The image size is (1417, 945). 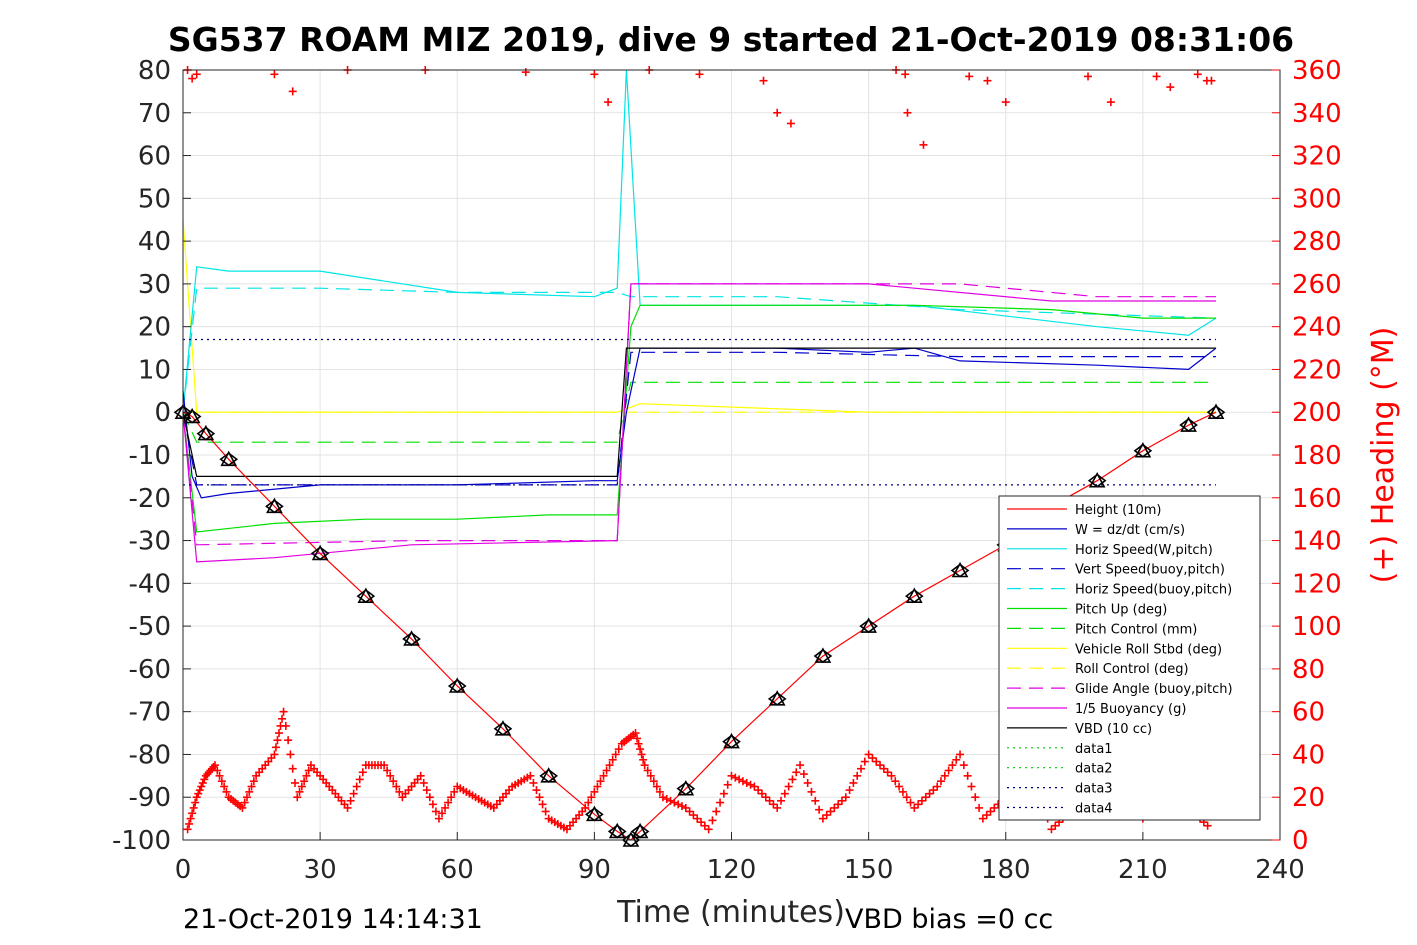 What do you see at coordinates (699, 350) in the screenshot?
I see `series-line-horiz-speed-buoy-pitch` at bounding box center [699, 350].